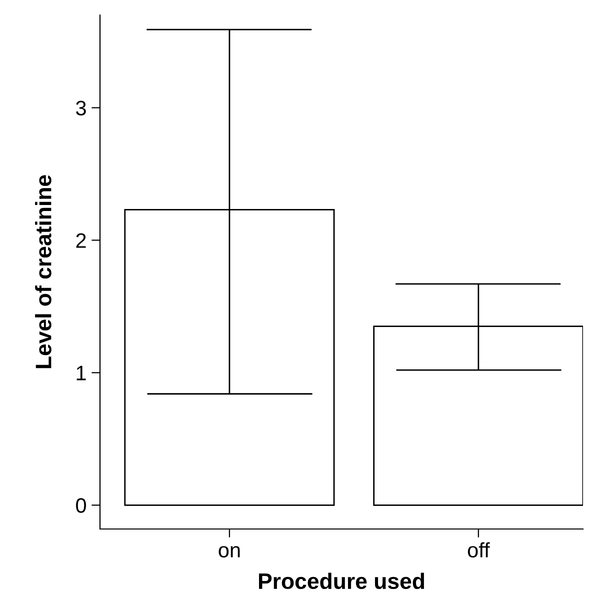  I want to click on y-tick-label: 0, so click(81, 505).